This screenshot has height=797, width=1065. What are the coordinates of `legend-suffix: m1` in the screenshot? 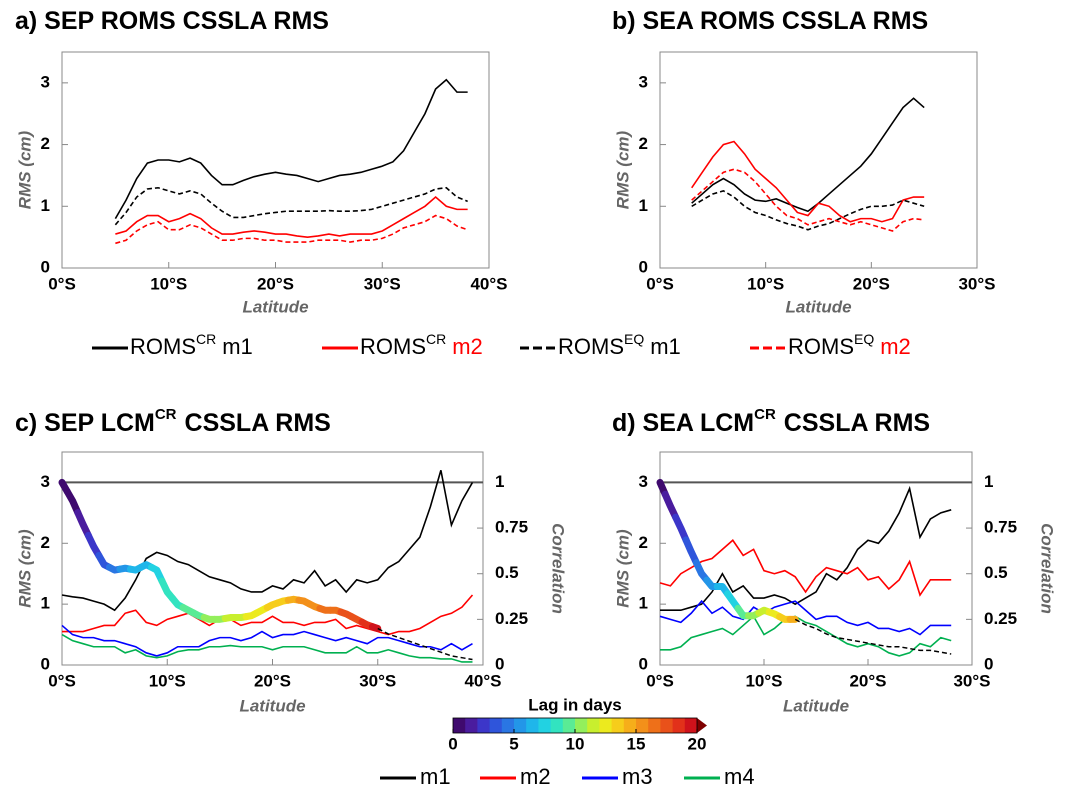 It's located at (237, 346).